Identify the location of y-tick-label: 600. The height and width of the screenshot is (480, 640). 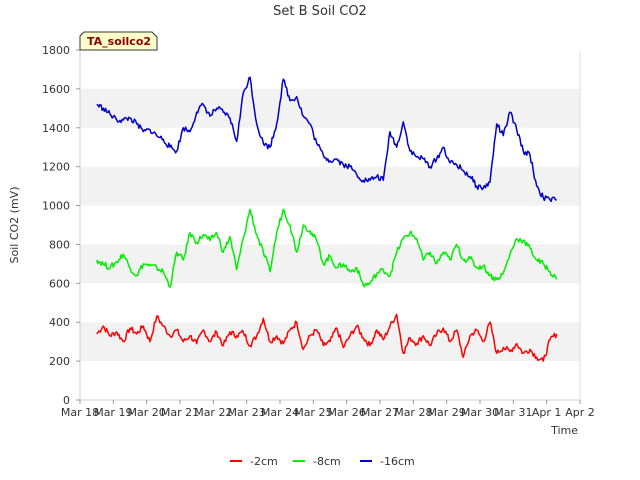
(59, 283).